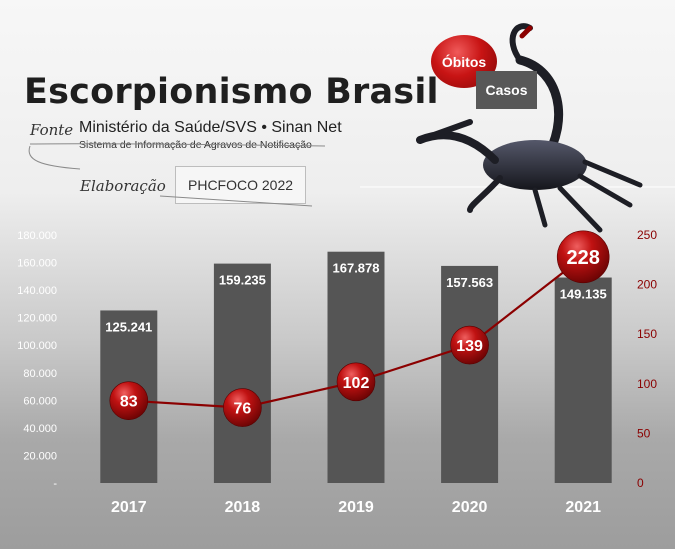 The width and height of the screenshot is (675, 549). I want to click on y-right-tick-label: 150, so click(647, 334).